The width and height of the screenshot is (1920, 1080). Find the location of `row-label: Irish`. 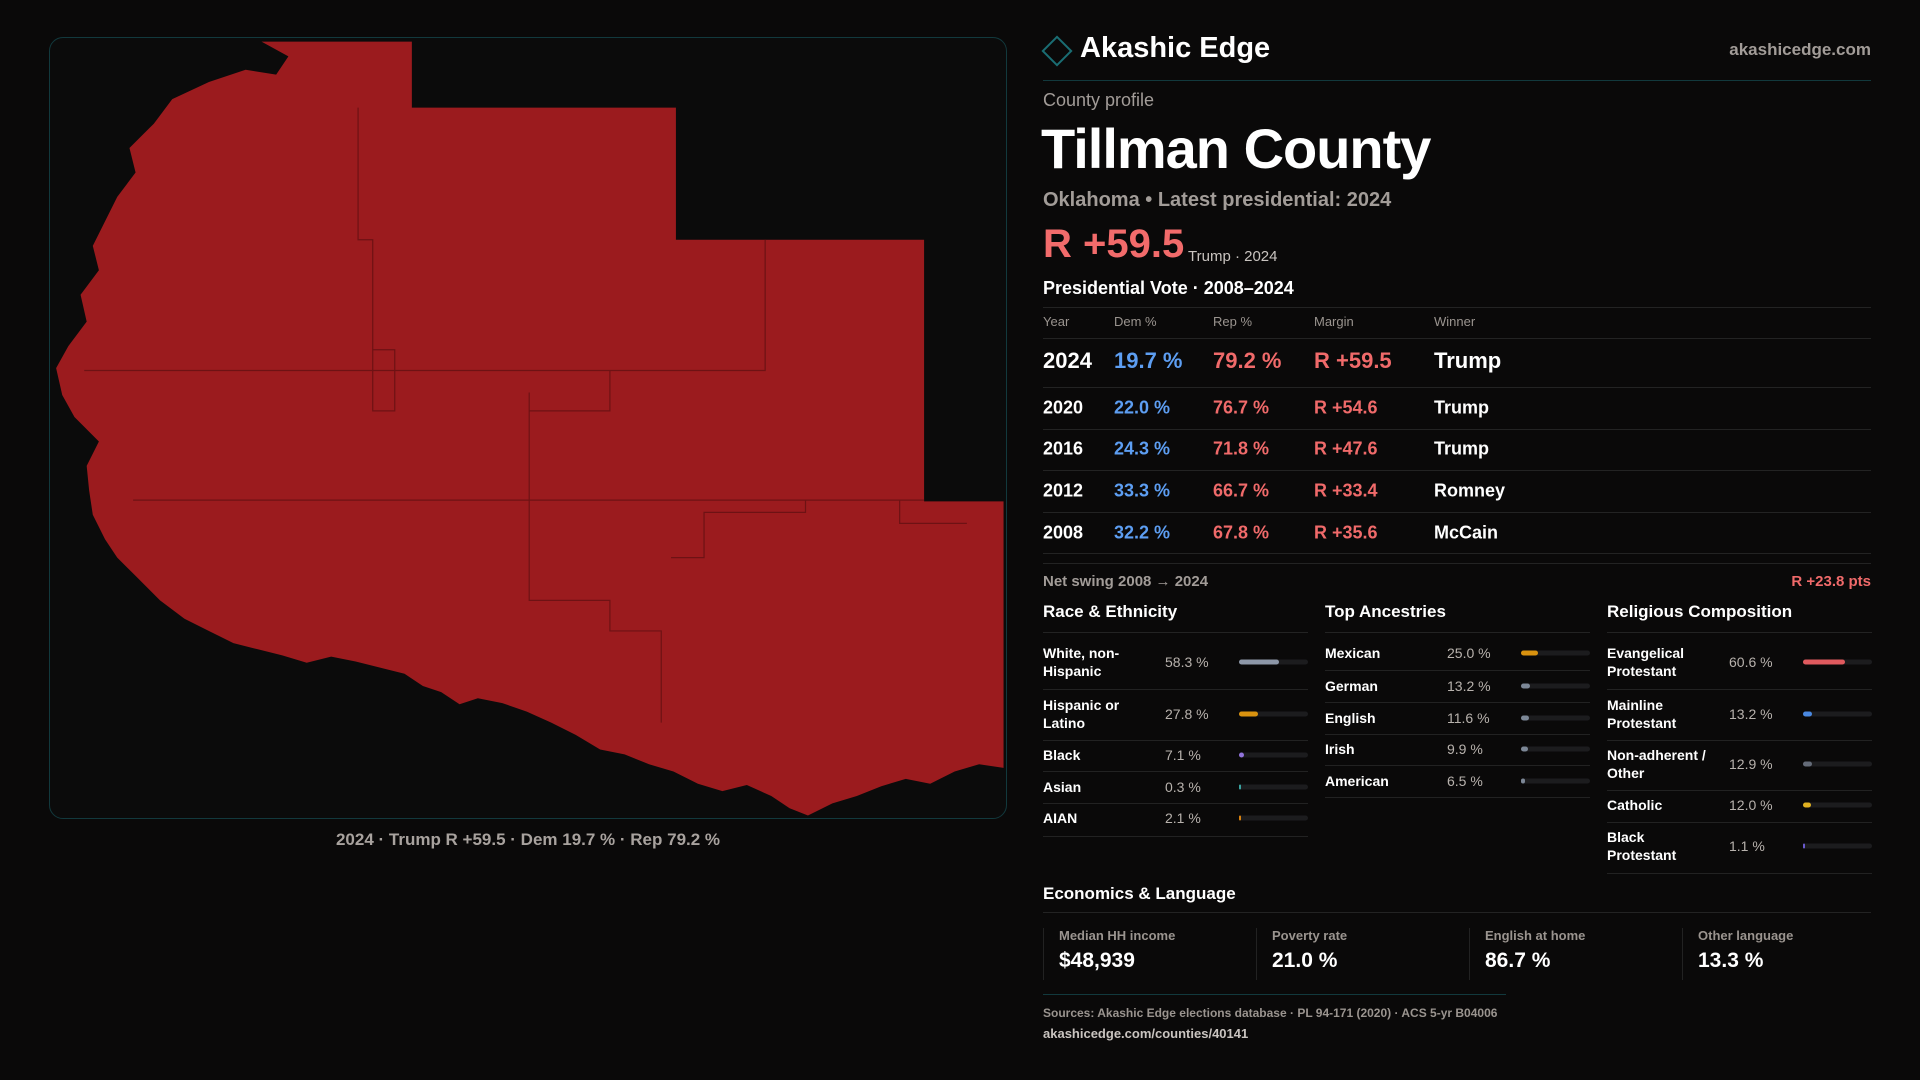

row-label: Irish is located at coordinates (1340, 749).